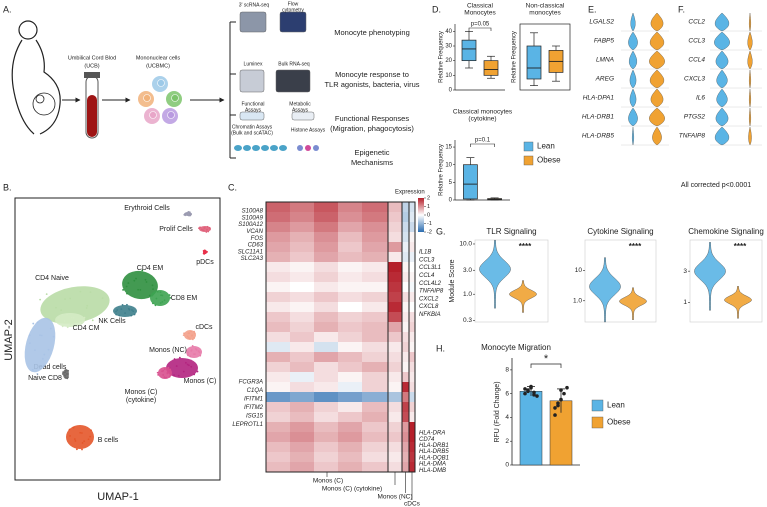 This screenshot has height=507, width=767. Describe the element at coordinates (511, 281) in the screenshot. I see `plot-frame` at that location.